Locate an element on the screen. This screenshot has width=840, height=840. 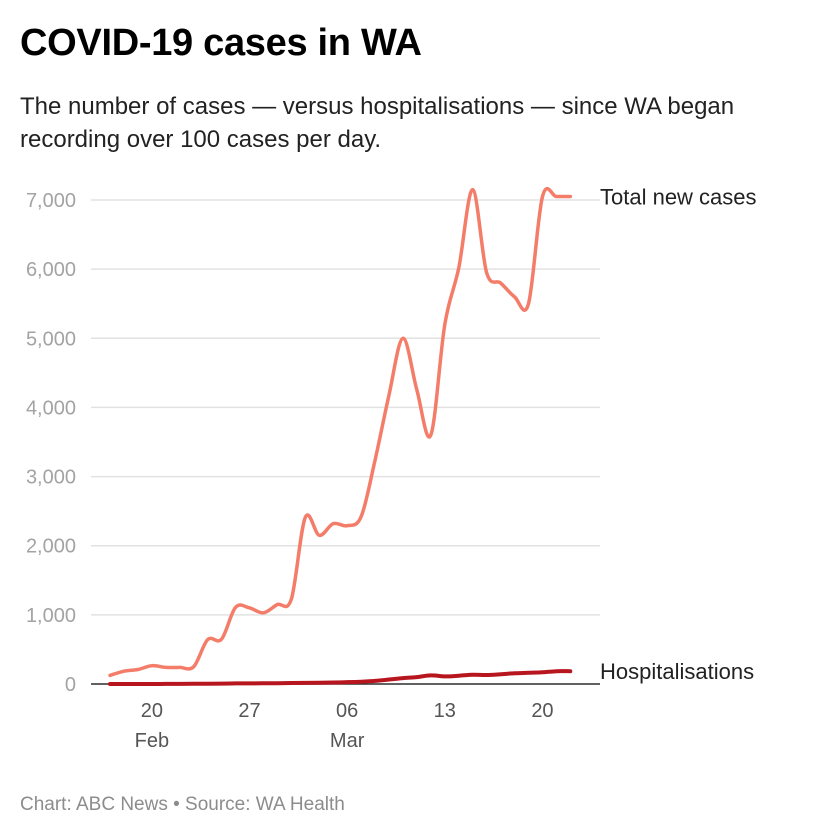
y-tick-label: 2,000 is located at coordinates (51, 547).